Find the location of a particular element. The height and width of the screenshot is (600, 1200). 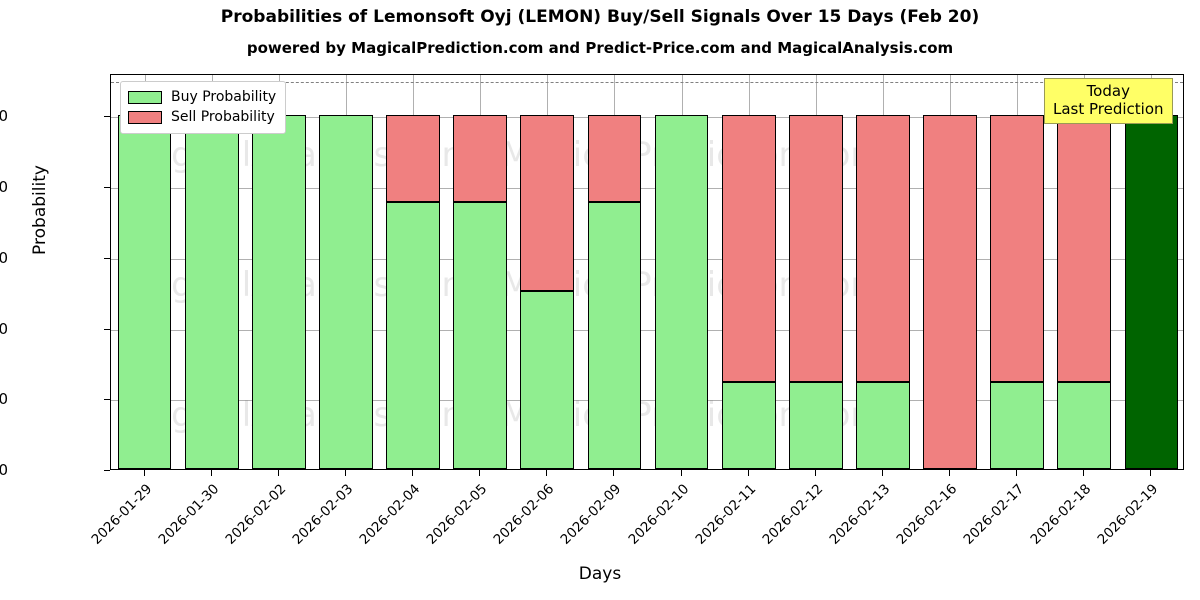

x-tick-label-2026-02-19: 2026-02-19 is located at coordinates (1128, 514).